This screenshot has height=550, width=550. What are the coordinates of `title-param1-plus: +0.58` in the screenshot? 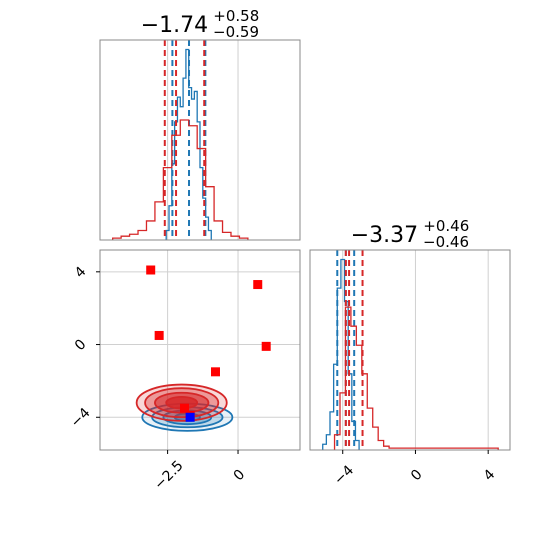 It's located at (236, 16).